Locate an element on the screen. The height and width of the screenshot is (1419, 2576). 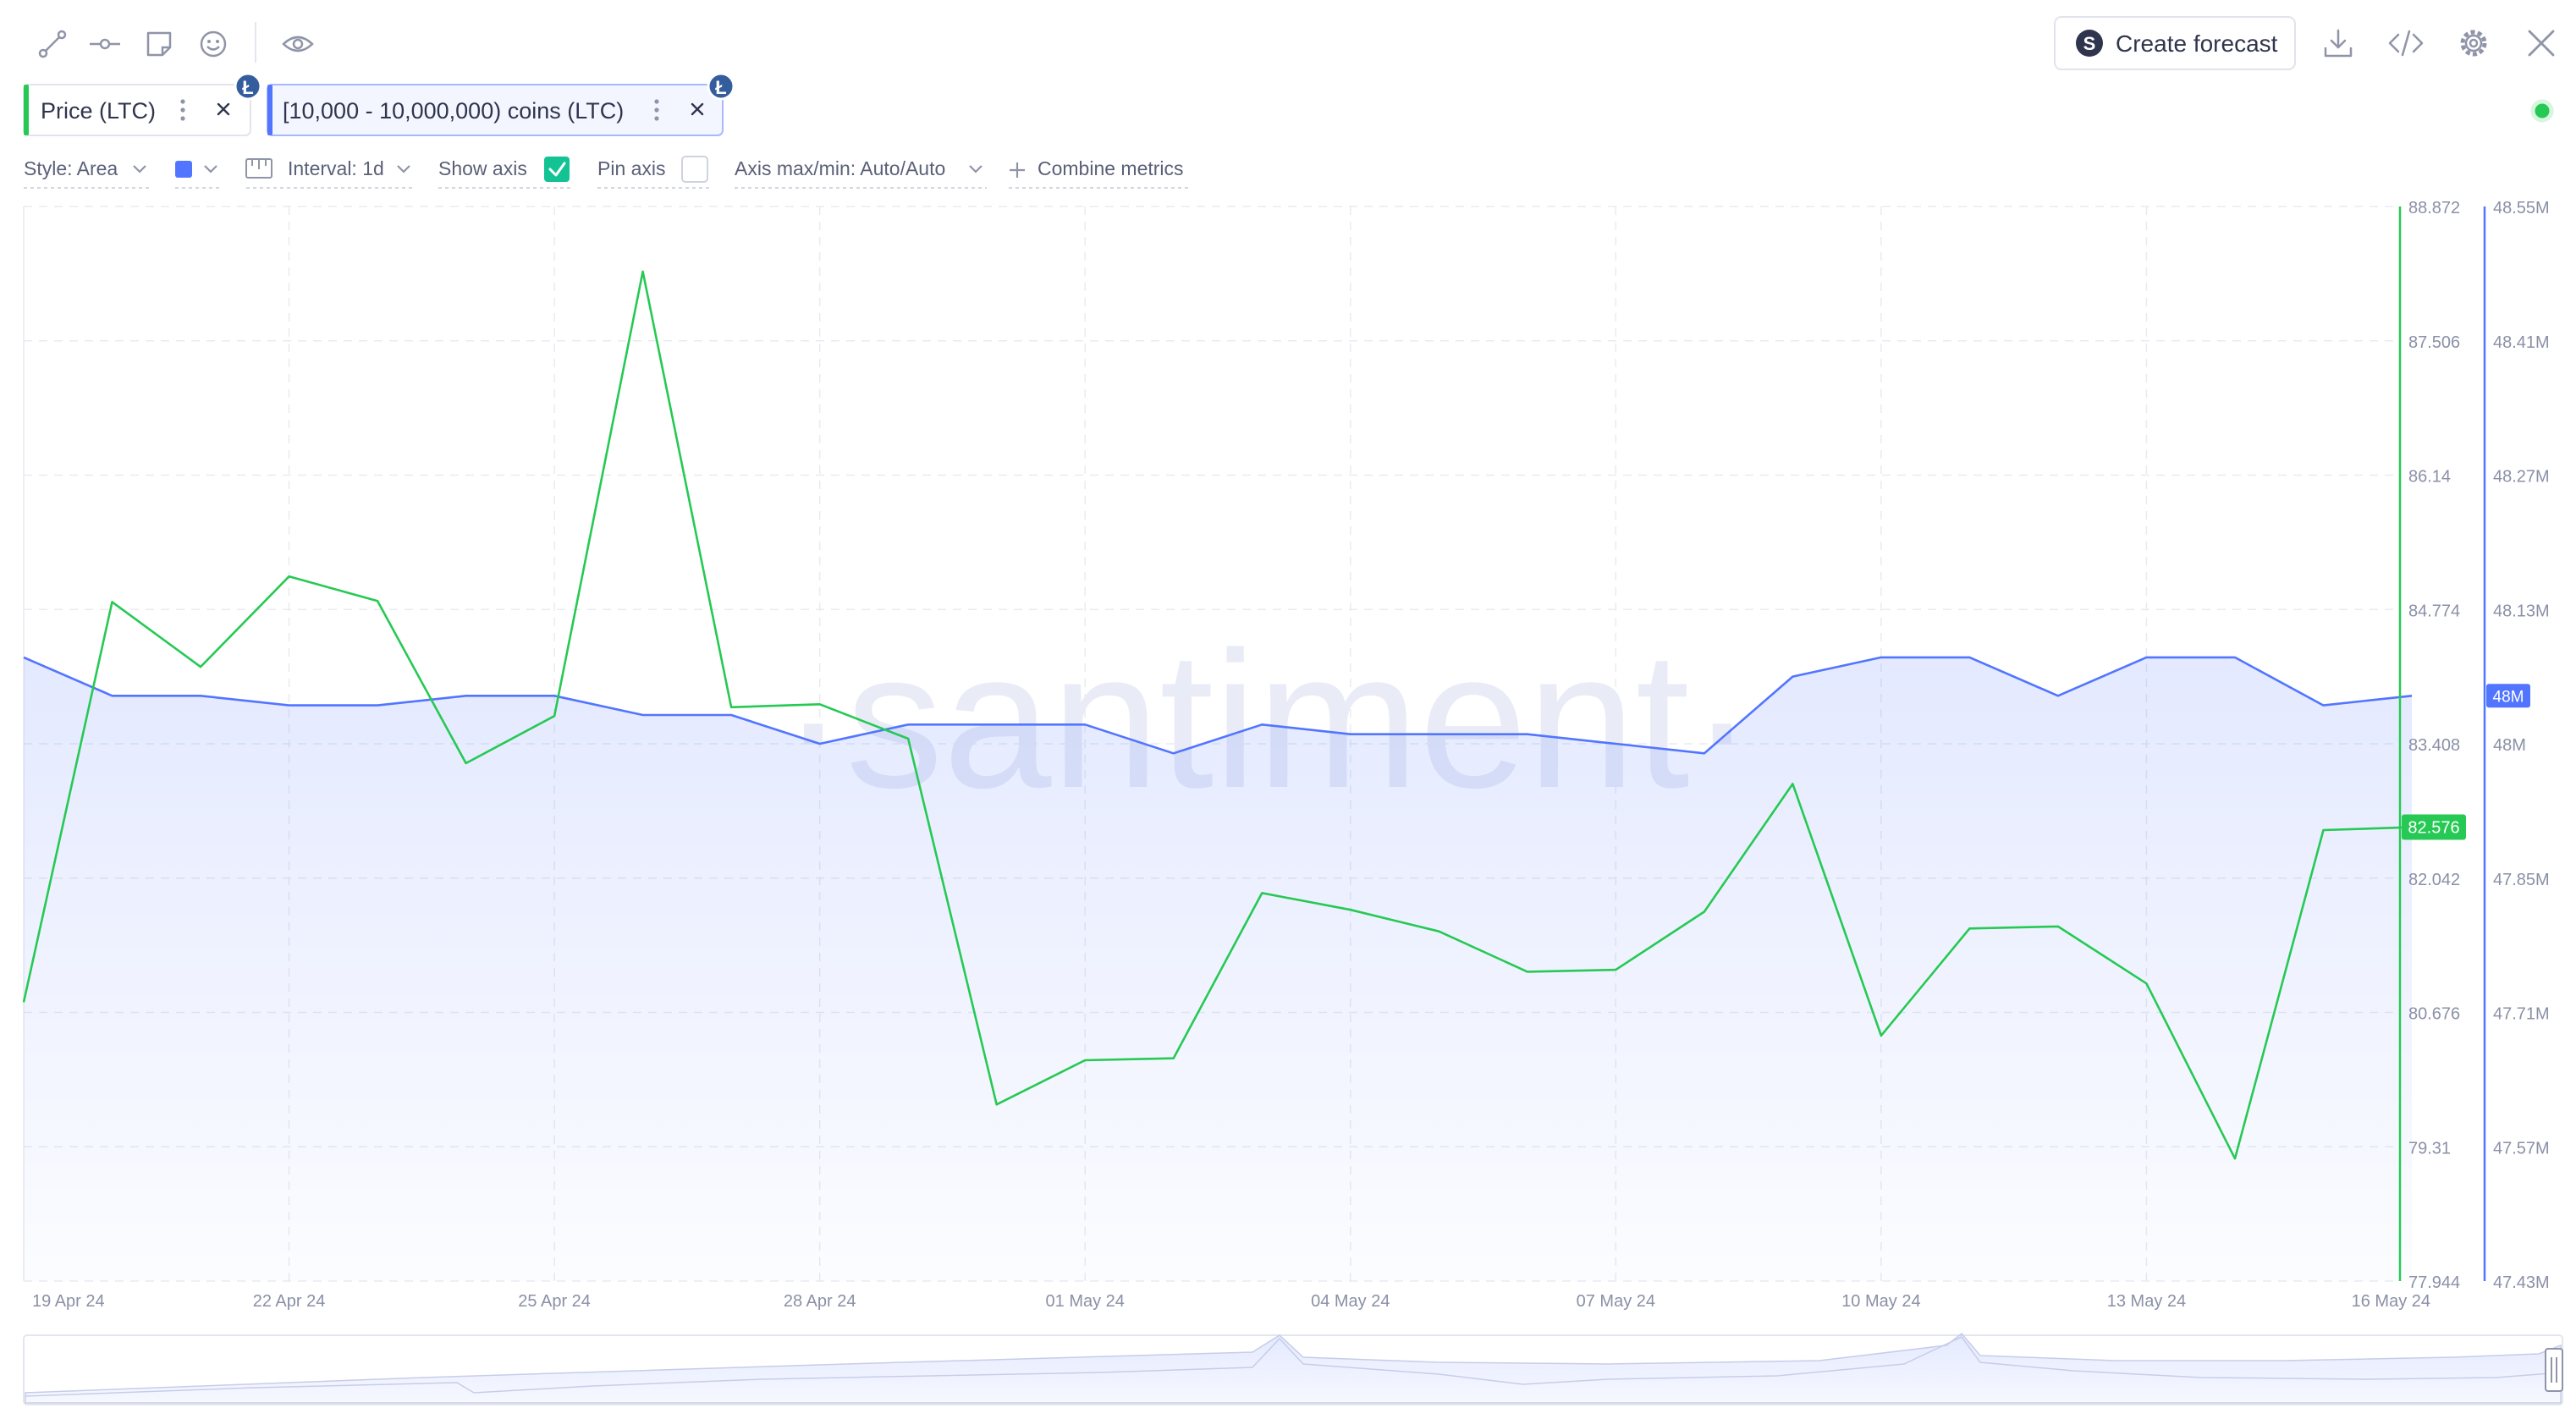
range-navigator is located at coordinates (1293, 1369).